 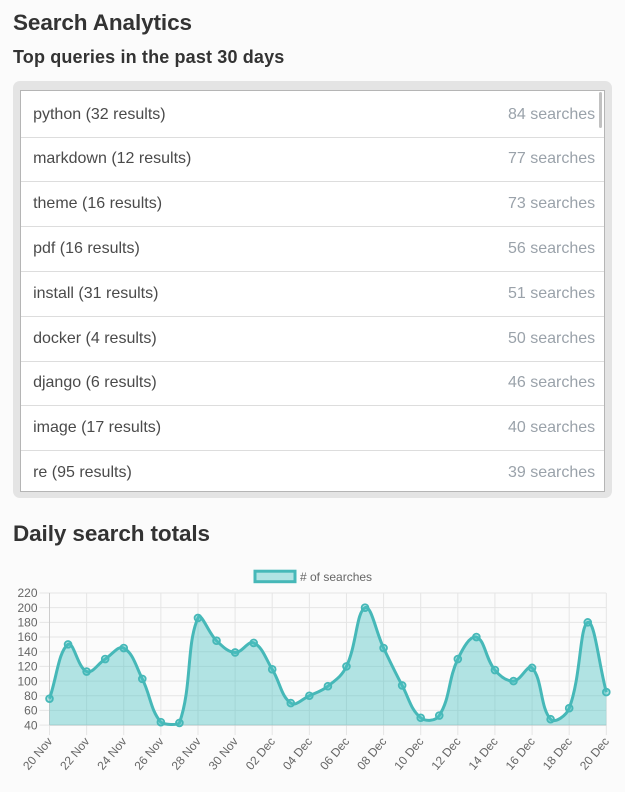 I want to click on svg-text: 26 Nov, so click(x=148, y=754).